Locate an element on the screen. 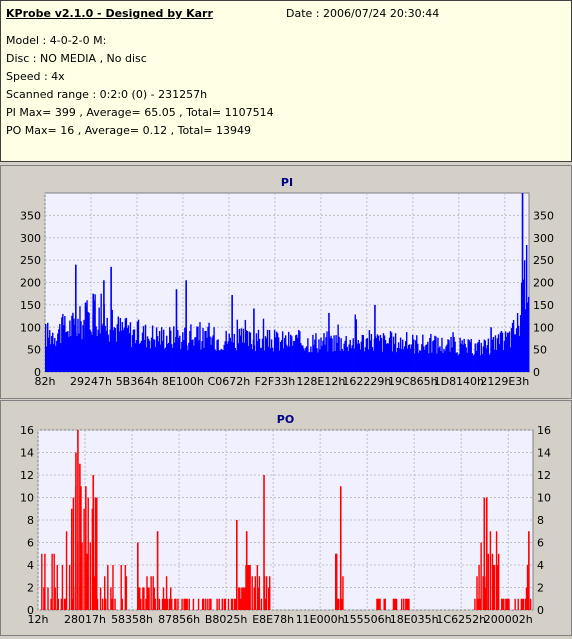 The image size is (572, 639). y-tick-right: 2 is located at coordinates (540, 588).